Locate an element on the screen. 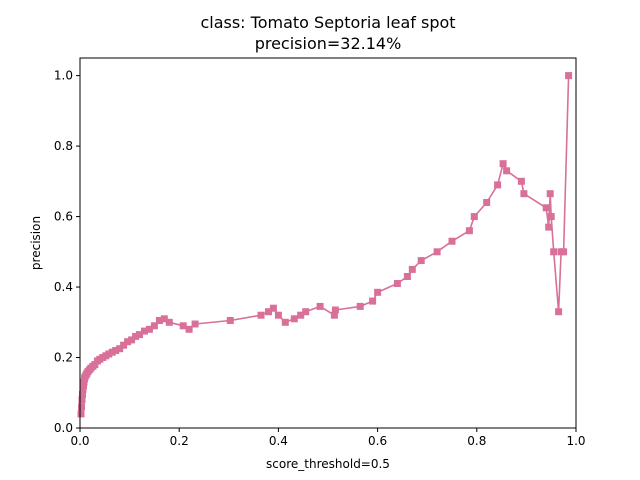  y-tick-label: 0.2 is located at coordinates (63, 358).